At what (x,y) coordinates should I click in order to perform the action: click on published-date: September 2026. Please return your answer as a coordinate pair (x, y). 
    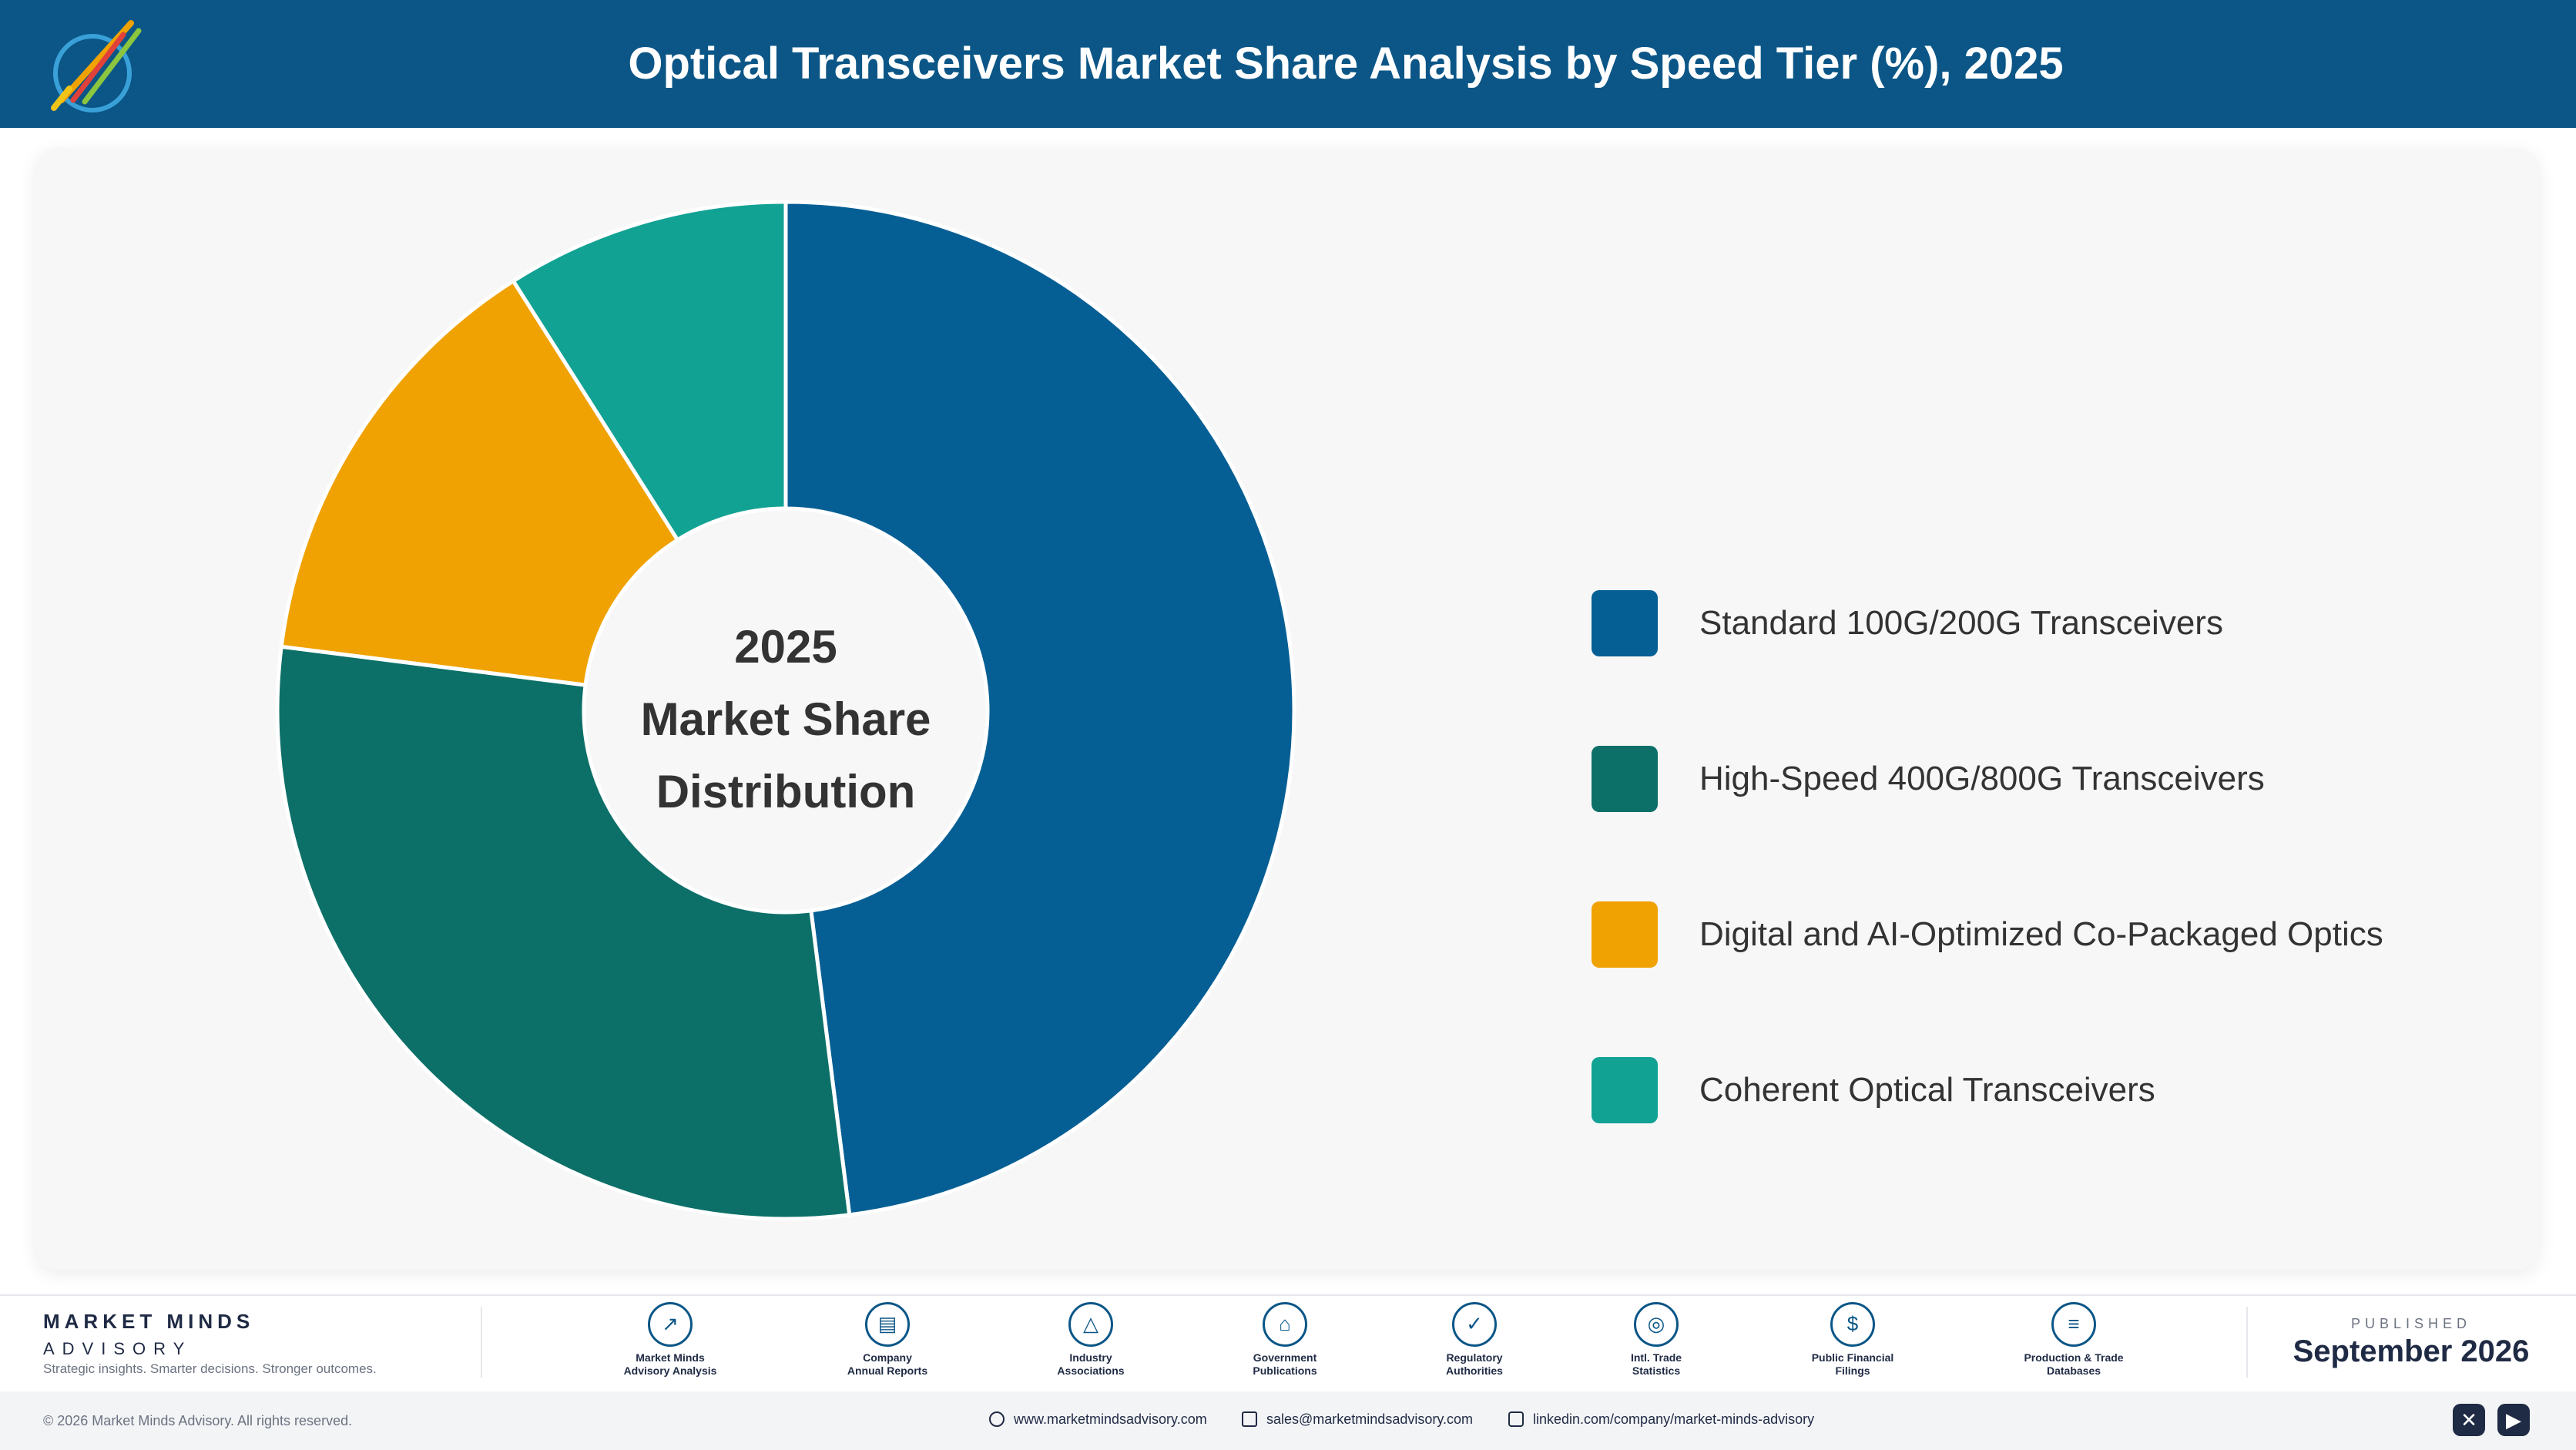
    Looking at the image, I should click on (2411, 1351).